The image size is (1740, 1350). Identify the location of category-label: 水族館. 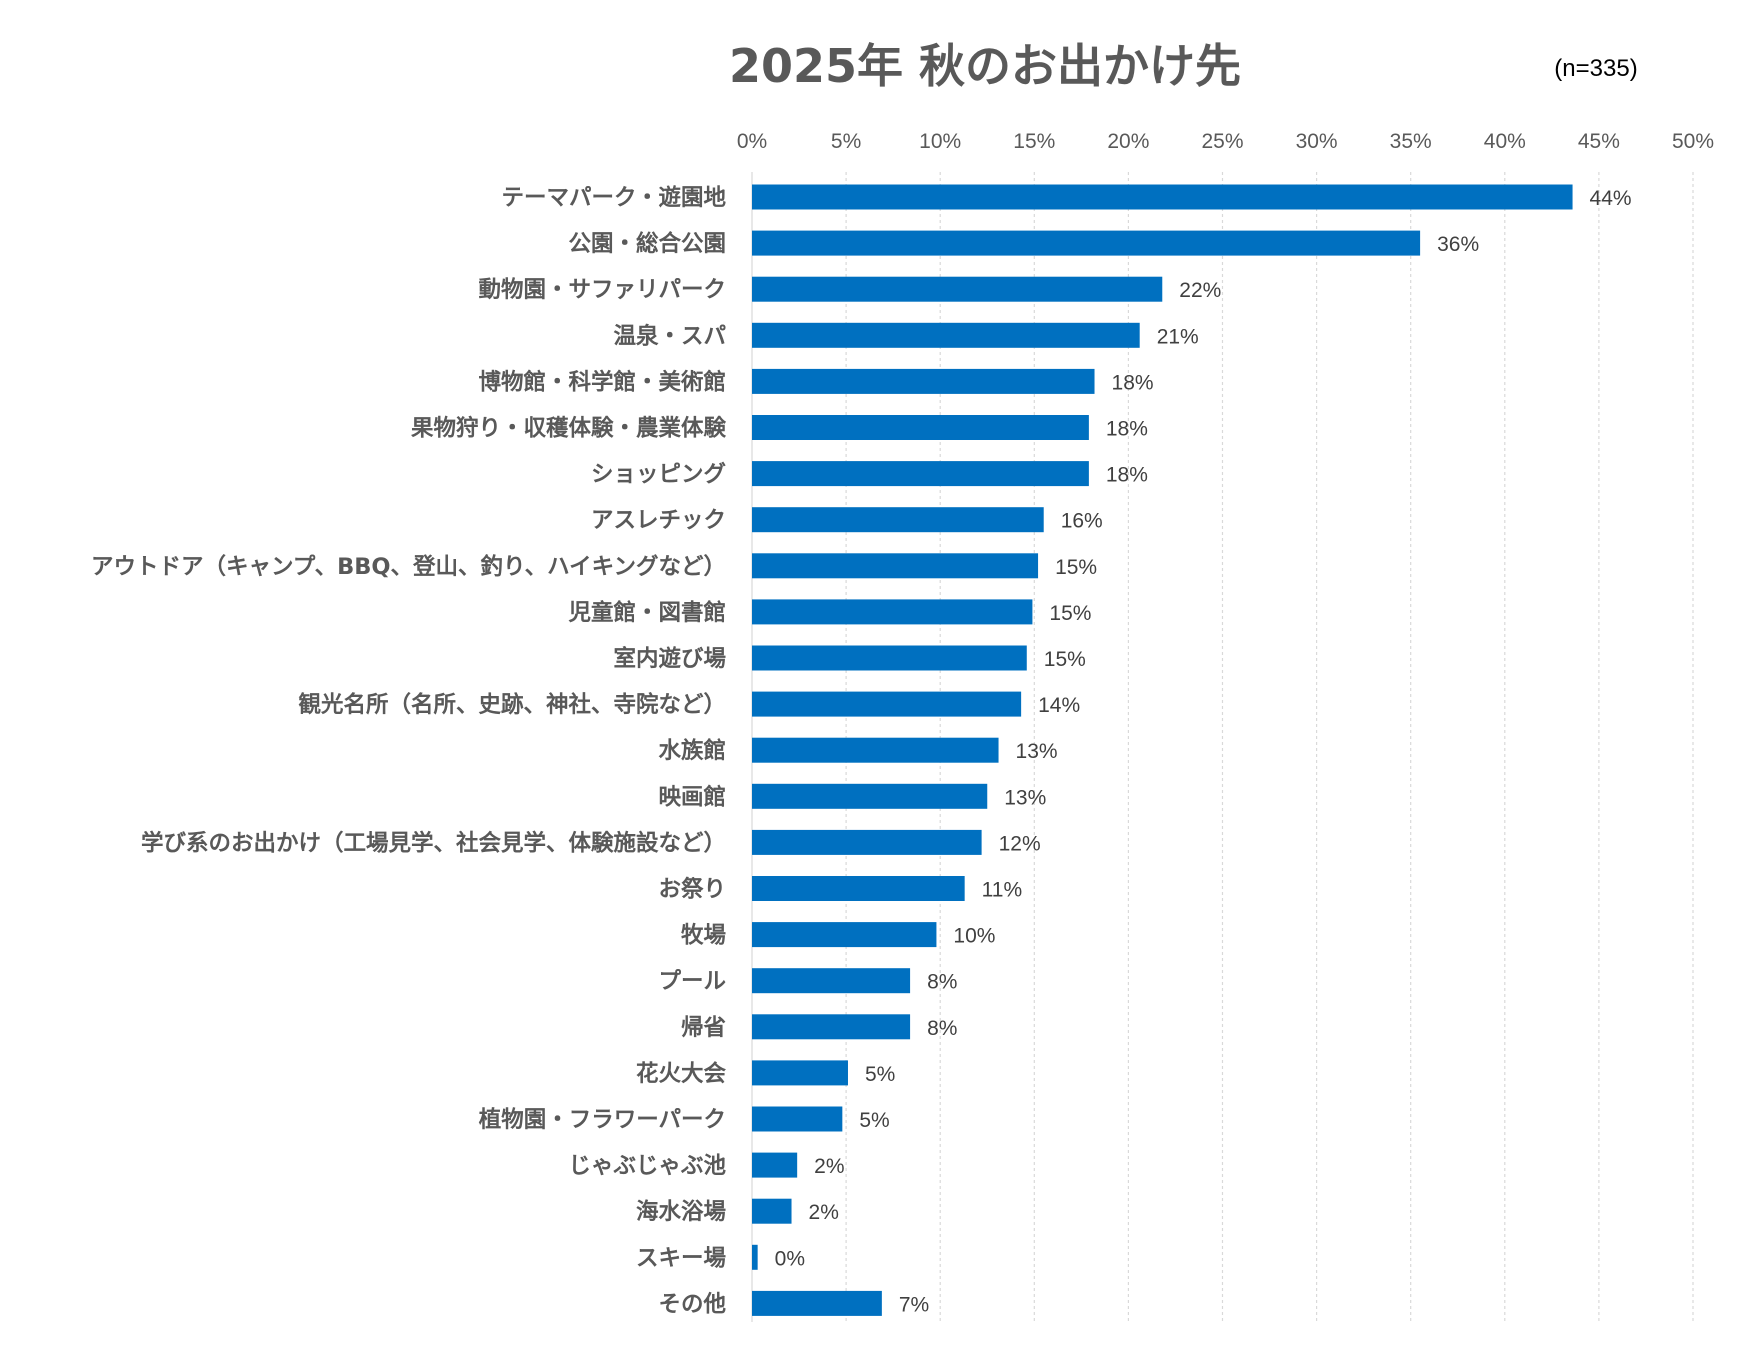
(692, 750).